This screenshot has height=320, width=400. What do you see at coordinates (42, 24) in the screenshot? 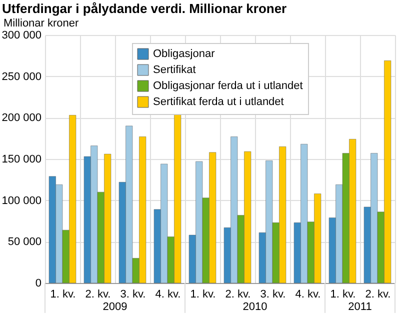
I see `y-axis-title: Millionar kroner` at bounding box center [42, 24].